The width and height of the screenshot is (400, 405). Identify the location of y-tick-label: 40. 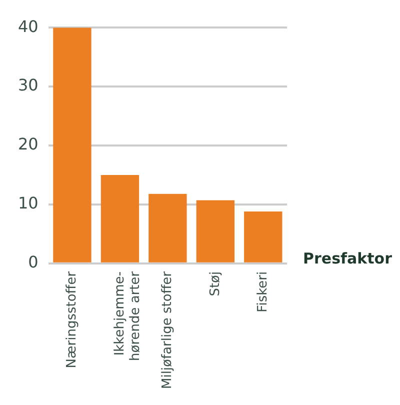
(28, 26).